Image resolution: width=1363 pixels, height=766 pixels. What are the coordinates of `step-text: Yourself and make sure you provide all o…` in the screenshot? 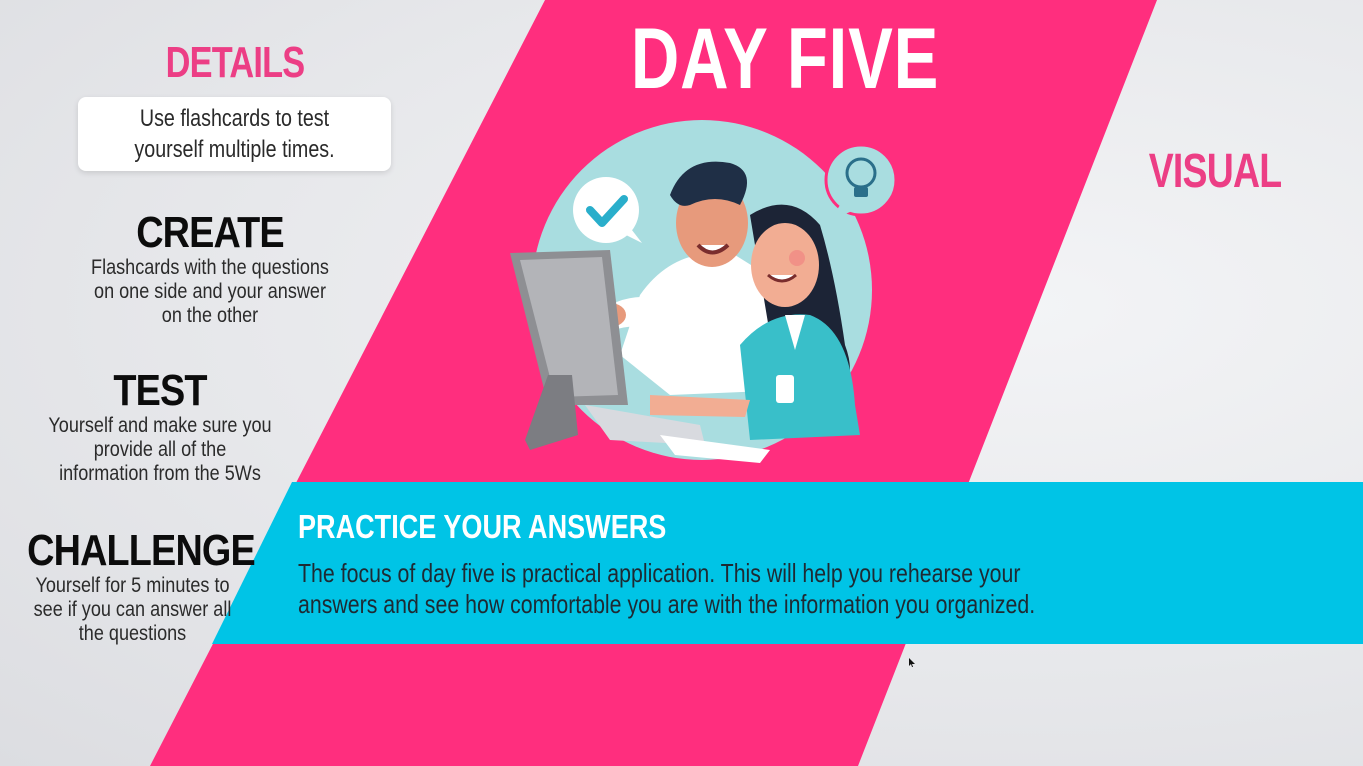 It's located at (160, 449).